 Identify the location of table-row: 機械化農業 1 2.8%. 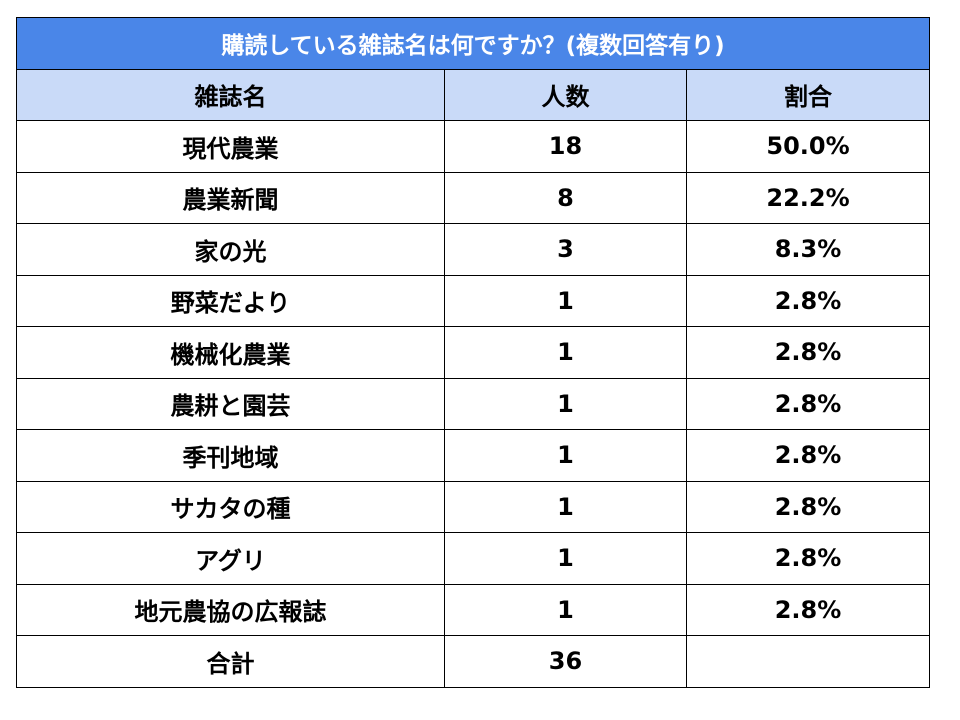
(473, 352).